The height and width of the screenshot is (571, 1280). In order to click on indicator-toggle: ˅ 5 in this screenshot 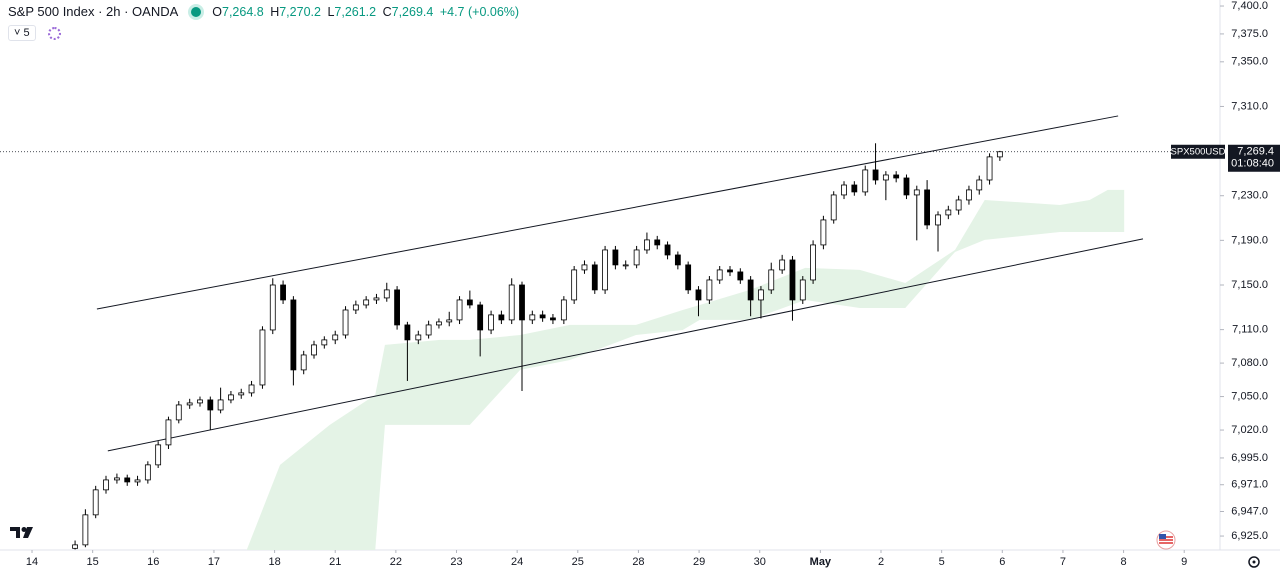, I will do `click(22, 33)`.